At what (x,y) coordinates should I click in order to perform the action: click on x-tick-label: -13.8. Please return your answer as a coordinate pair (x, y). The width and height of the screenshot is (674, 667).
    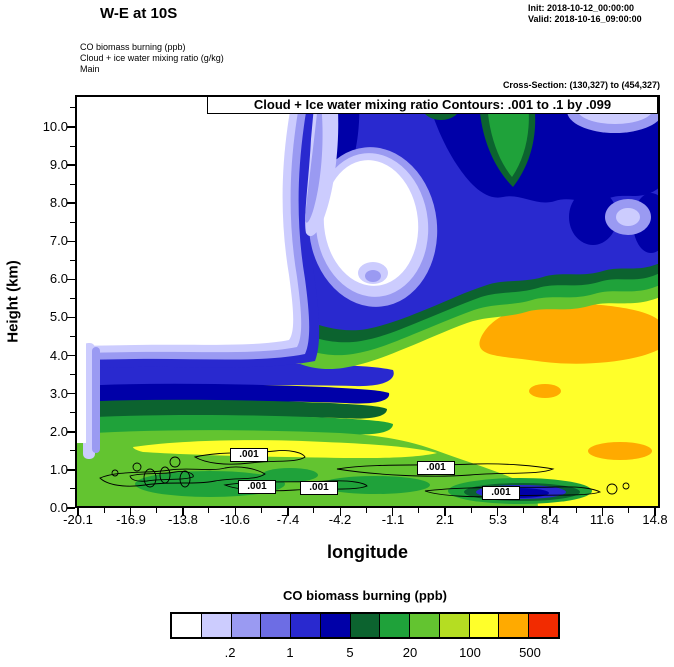
    Looking at the image, I should click on (183, 519).